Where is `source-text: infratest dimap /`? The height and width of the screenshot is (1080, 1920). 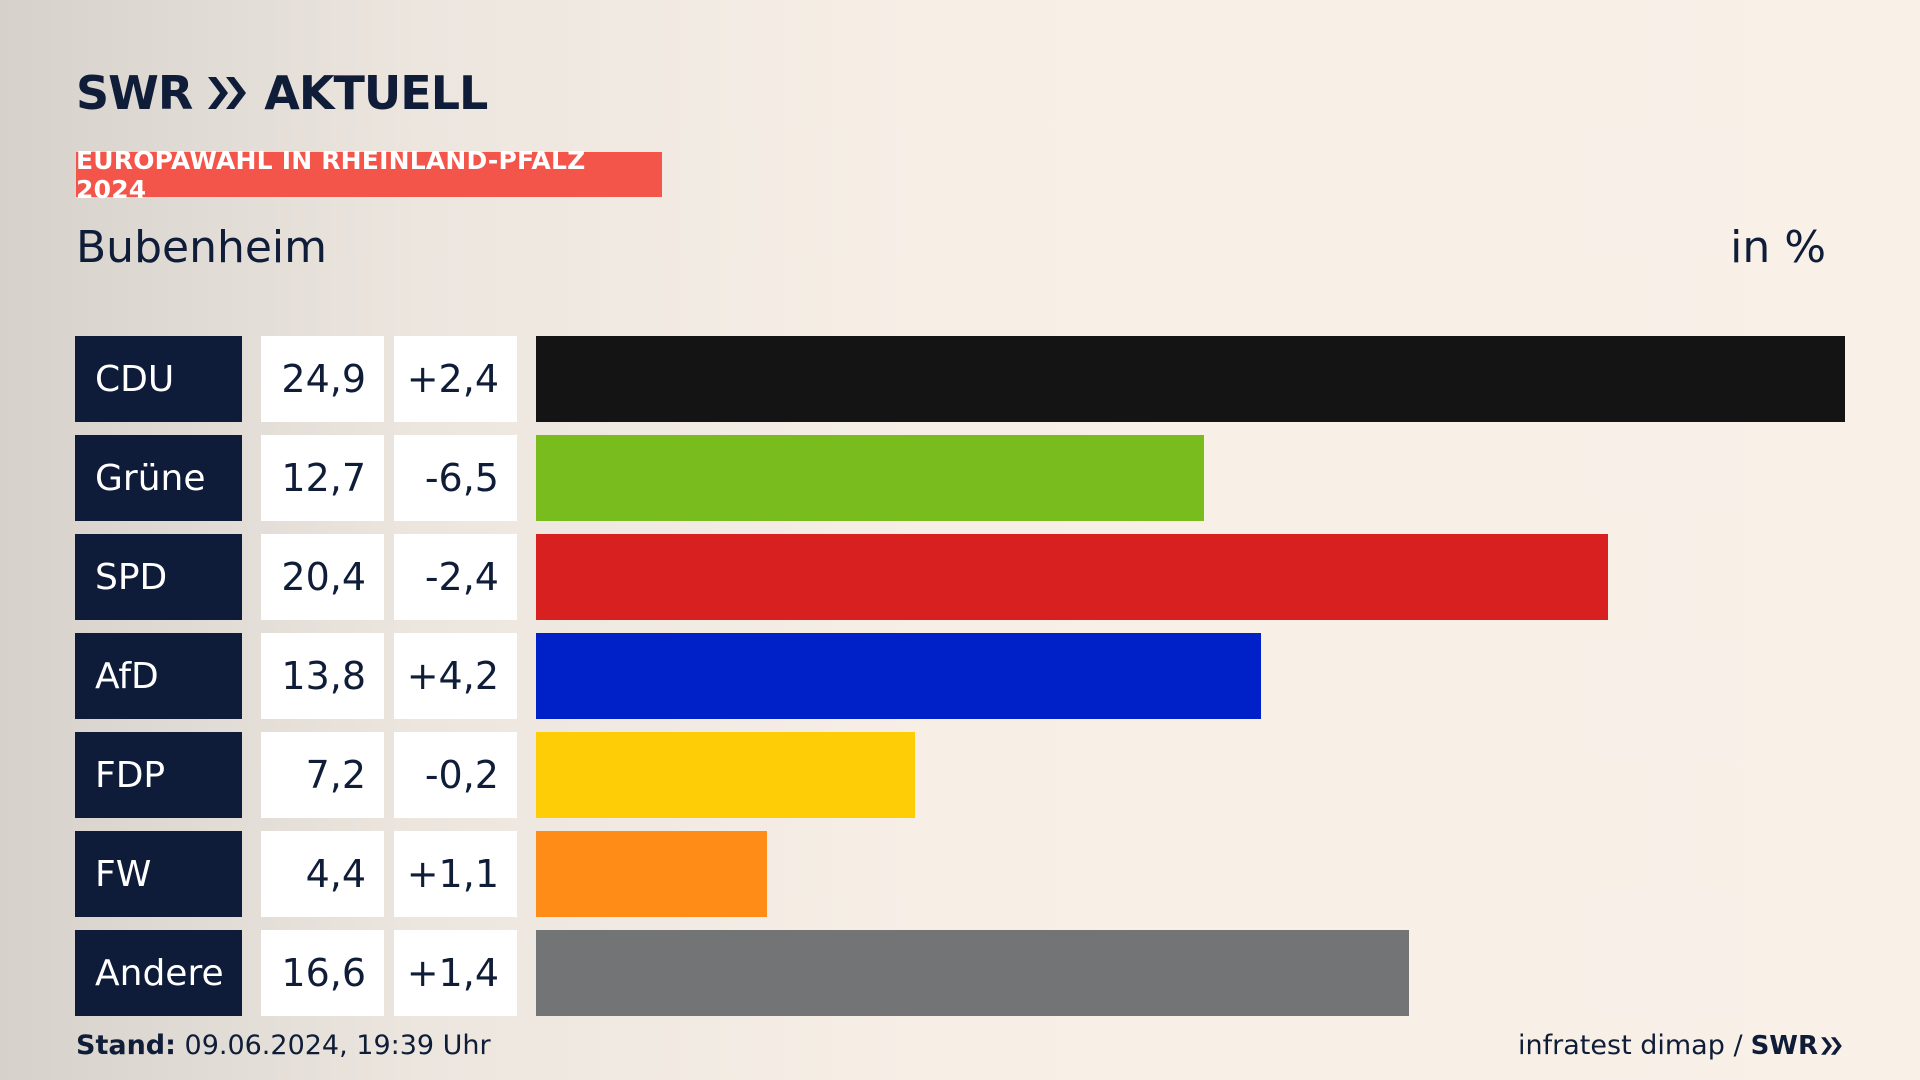
source-text: infratest dimap / is located at coordinates (1630, 1045).